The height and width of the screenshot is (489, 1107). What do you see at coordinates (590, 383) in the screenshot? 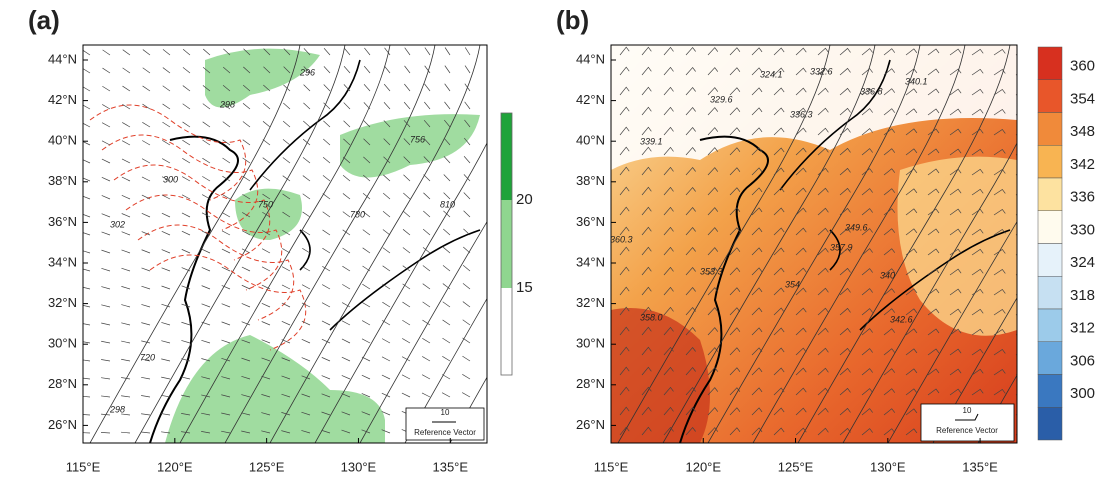
I see `lat-label: 28°N` at bounding box center [590, 383].